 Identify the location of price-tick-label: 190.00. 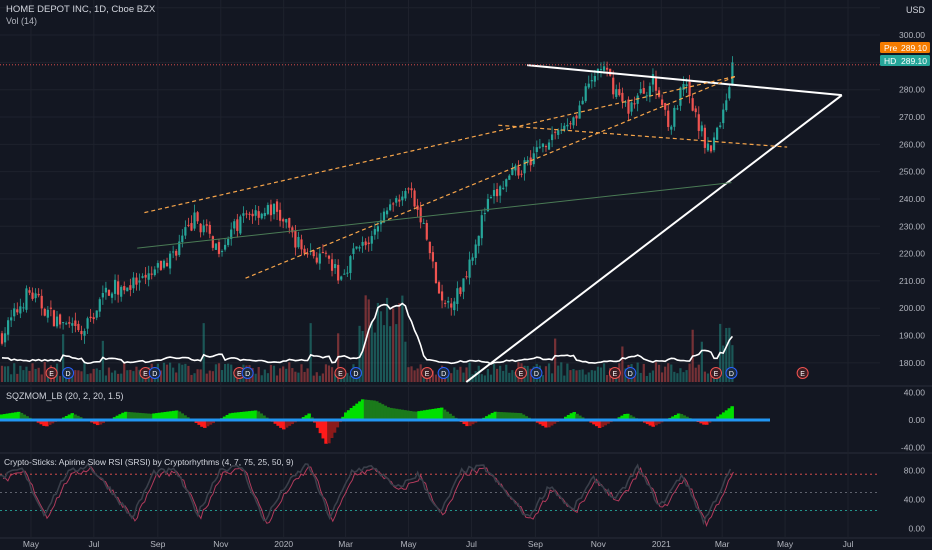
(912, 336).